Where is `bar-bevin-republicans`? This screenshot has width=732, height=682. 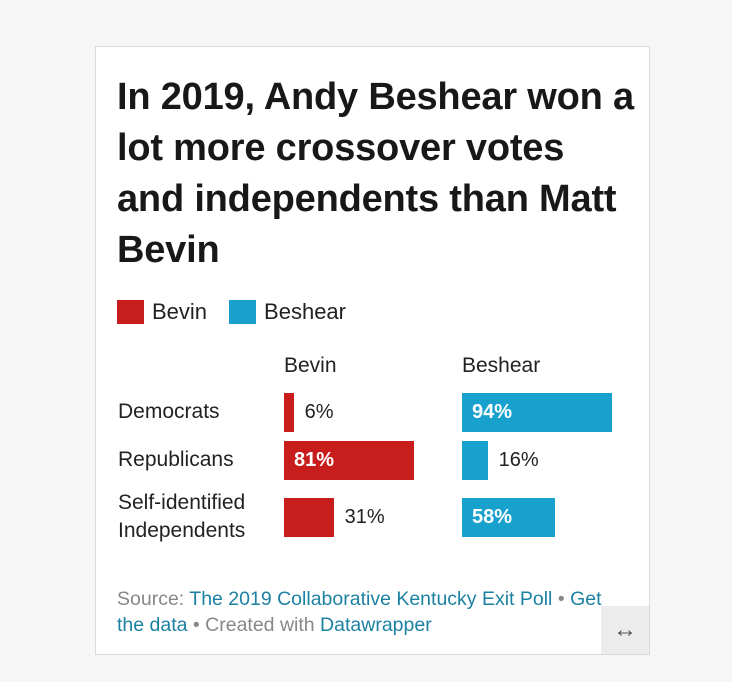
bar-bevin-republicans is located at coordinates (349, 460).